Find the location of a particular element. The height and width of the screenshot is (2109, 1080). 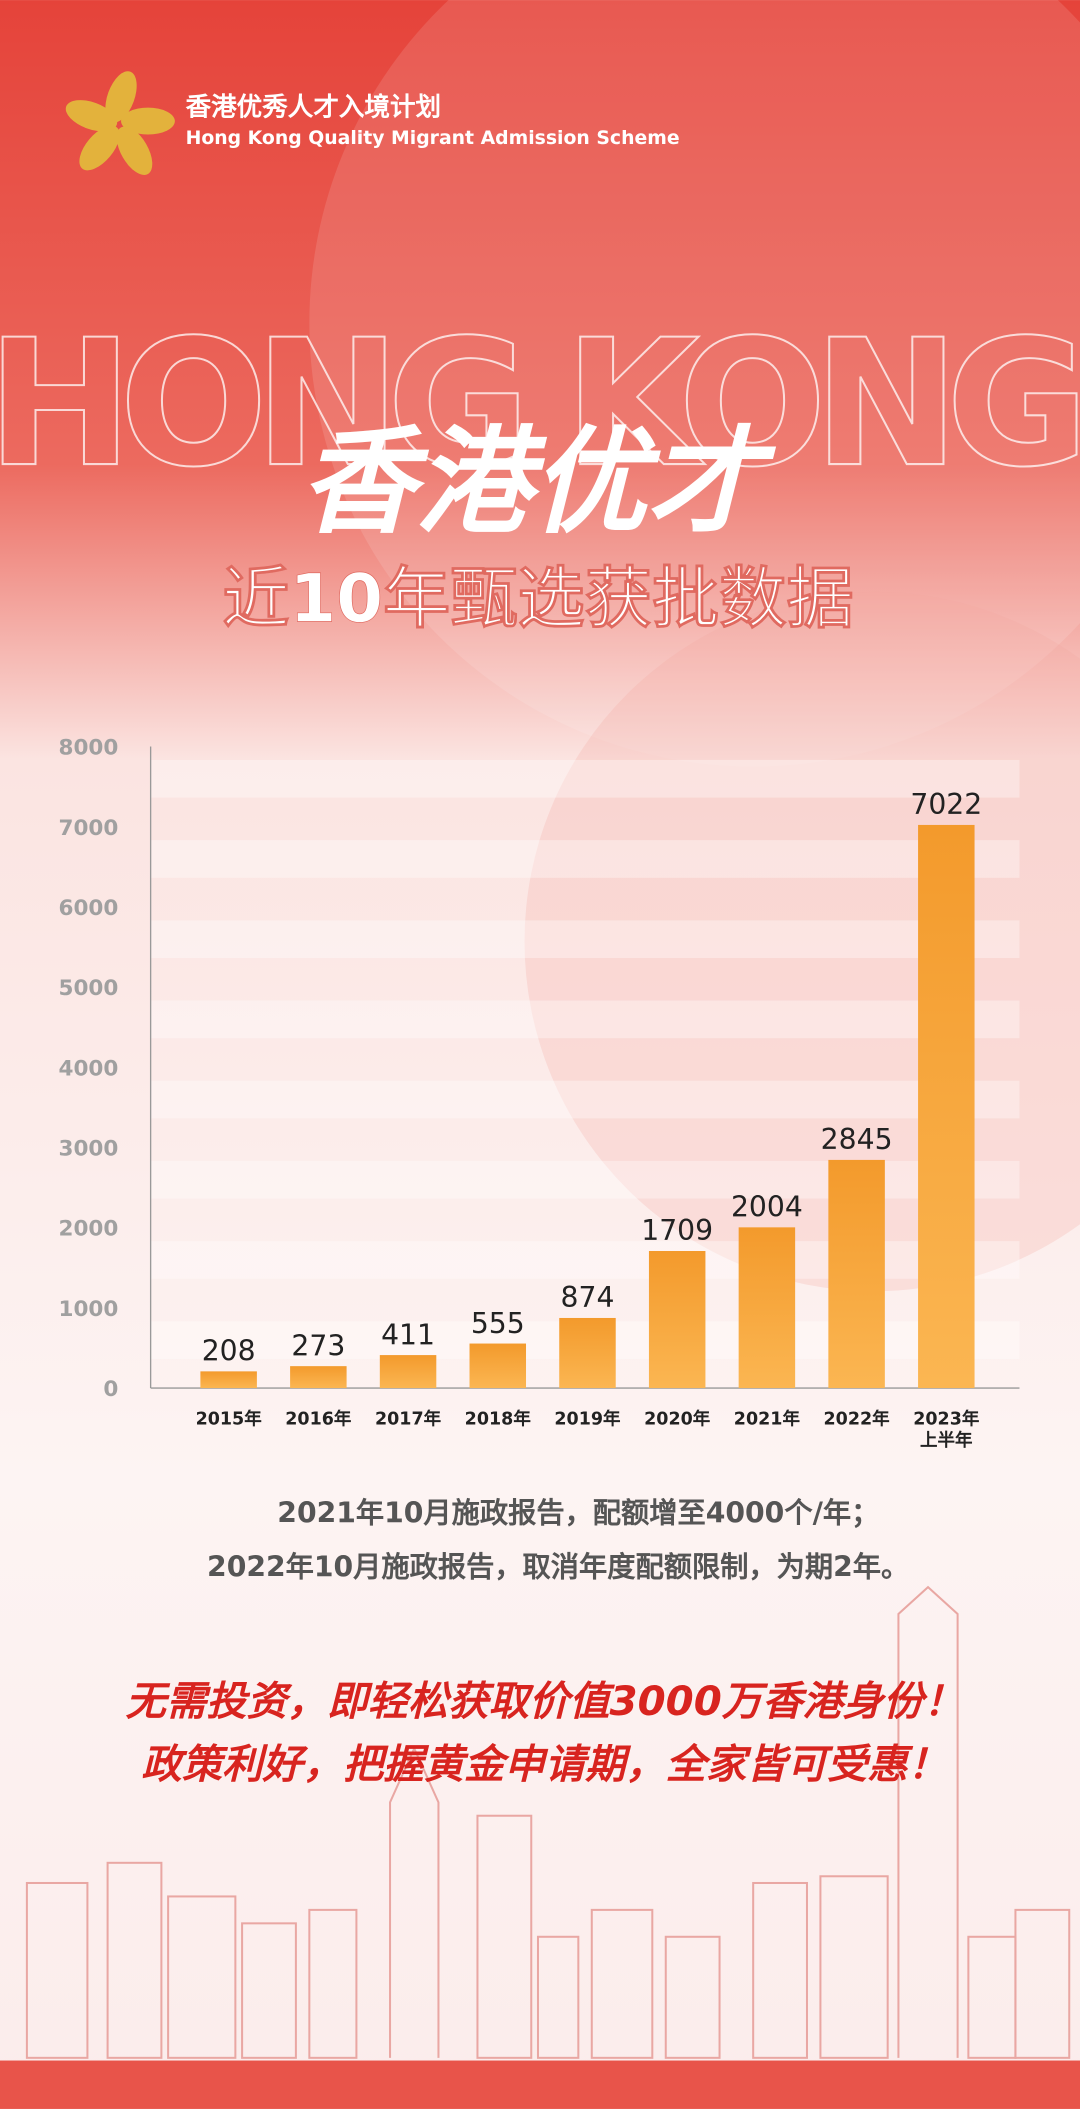

x-tick-label: 2023年 上半年 is located at coordinates (946, 1430).